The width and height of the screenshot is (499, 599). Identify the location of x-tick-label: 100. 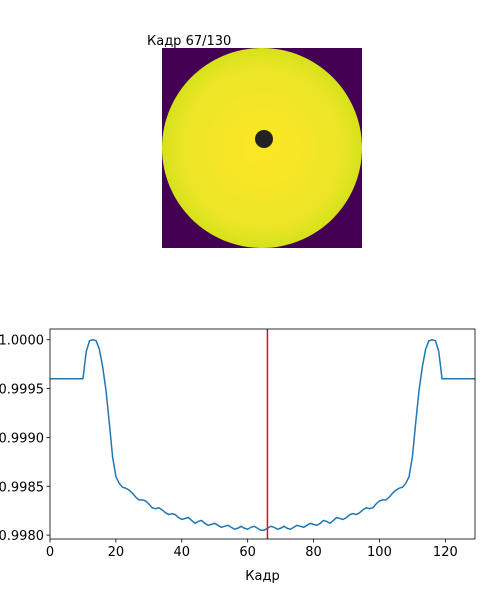
(379, 552).